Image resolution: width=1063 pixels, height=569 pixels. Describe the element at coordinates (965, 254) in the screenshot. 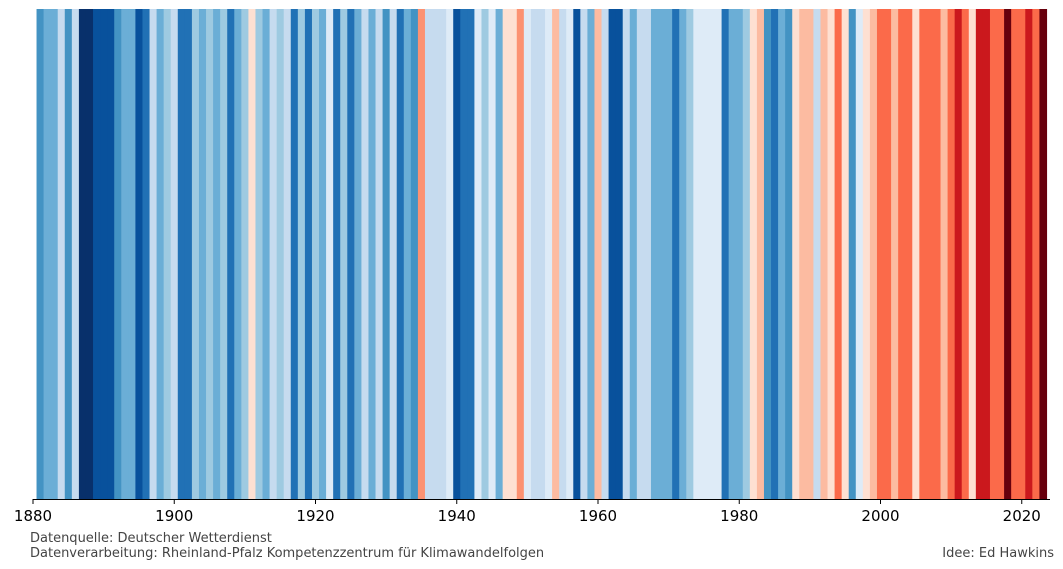

I see `stripe-2012` at that location.